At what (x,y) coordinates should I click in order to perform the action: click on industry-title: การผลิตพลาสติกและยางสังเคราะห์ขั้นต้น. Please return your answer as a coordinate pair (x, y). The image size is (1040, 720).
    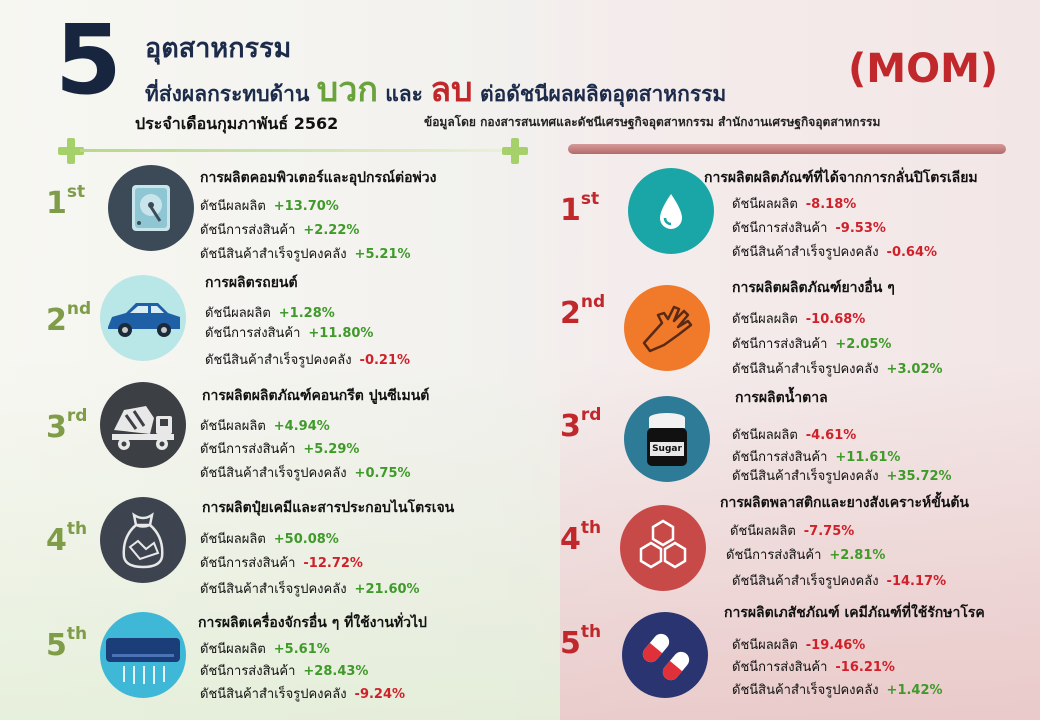
    Looking at the image, I should click on (844, 503).